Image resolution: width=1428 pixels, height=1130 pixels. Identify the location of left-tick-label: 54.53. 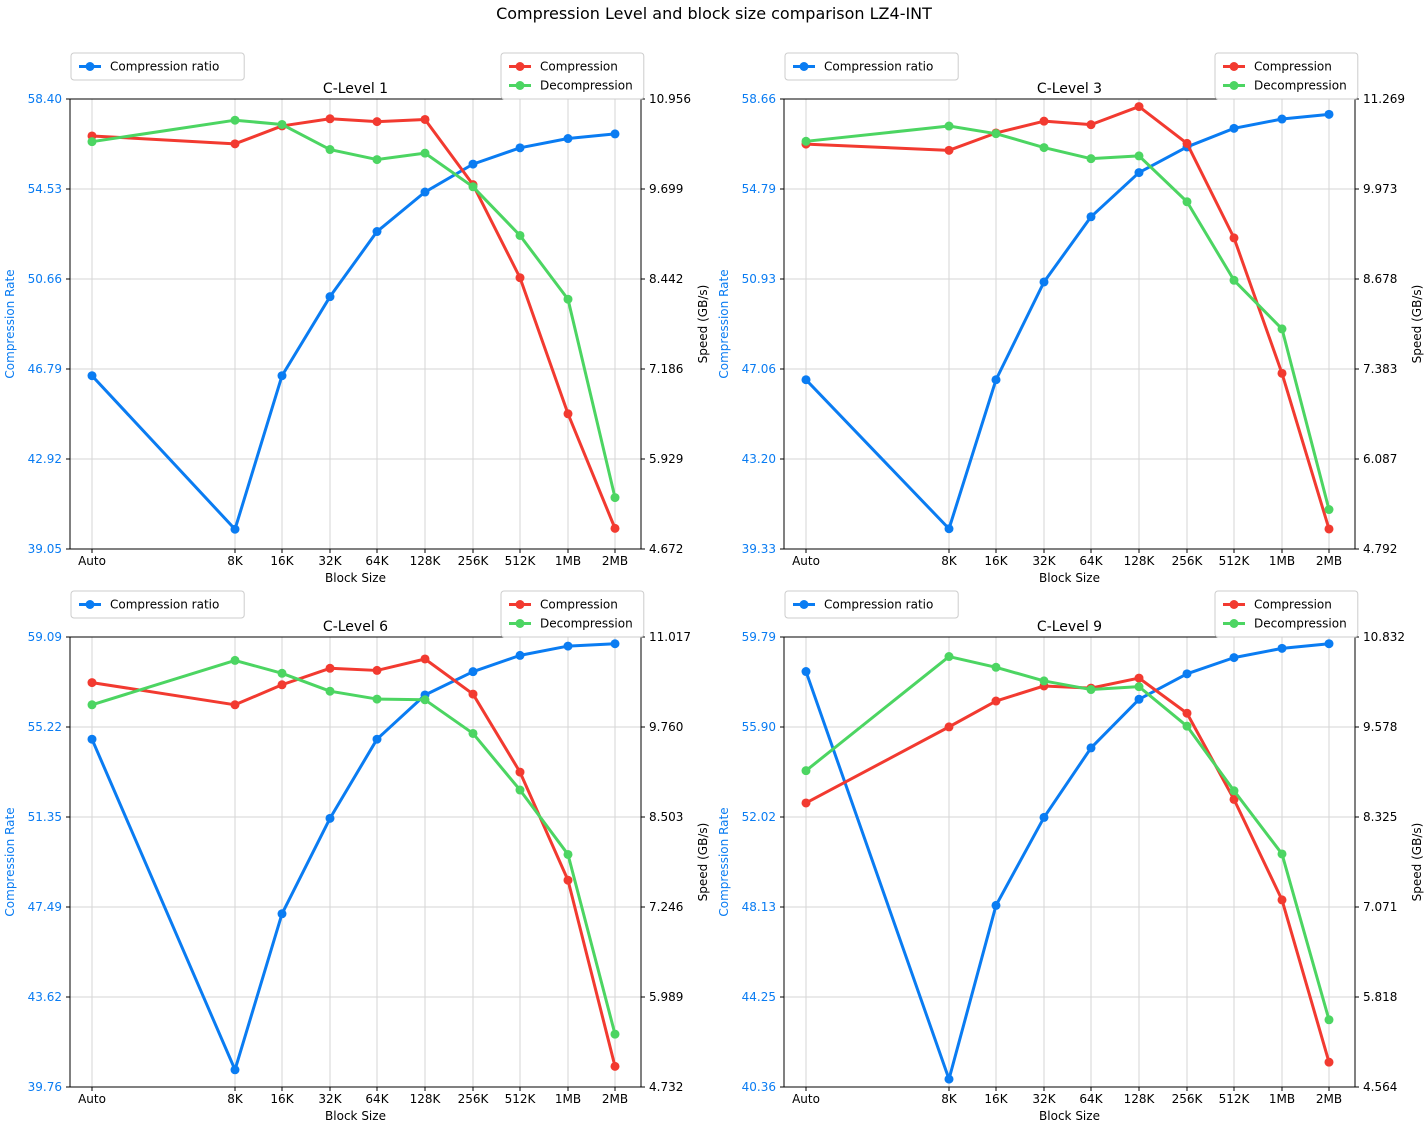
(45, 189).